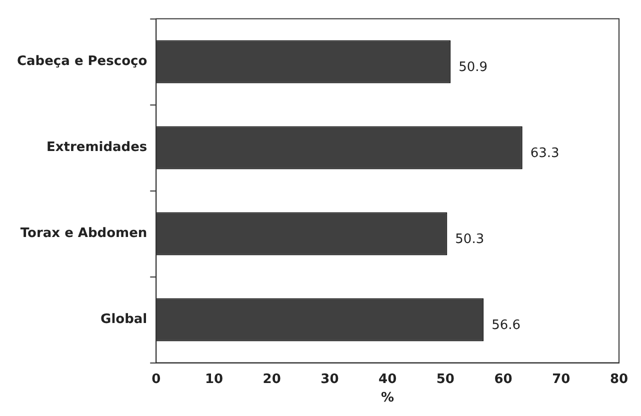 This screenshot has height=416, width=641. Describe the element at coordinates (387, 398) in the screenshot. I see `x-axis-title: %` at that location.